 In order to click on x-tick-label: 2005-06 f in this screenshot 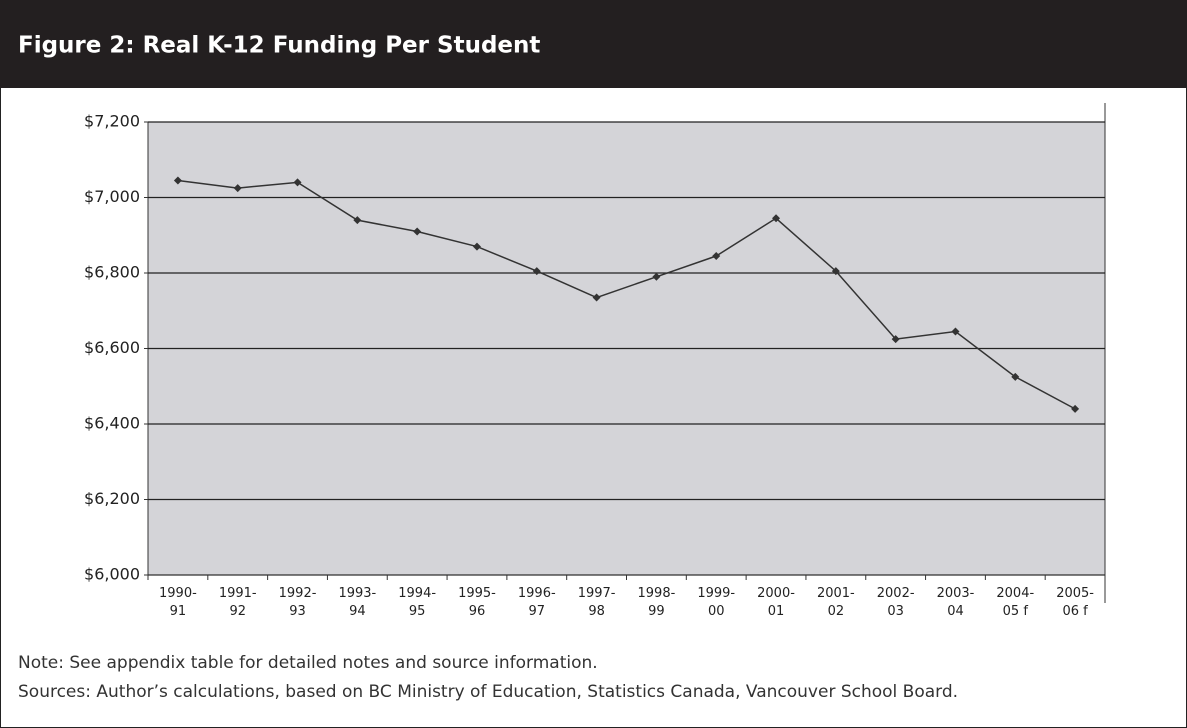, I will do `click(1075, 602)`.